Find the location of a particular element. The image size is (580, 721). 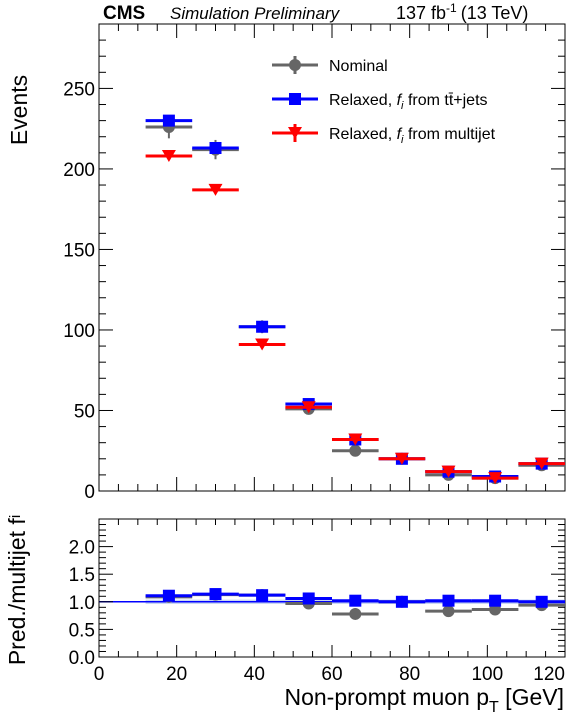

cms-label: CMS is located at coordinates (124, 13).